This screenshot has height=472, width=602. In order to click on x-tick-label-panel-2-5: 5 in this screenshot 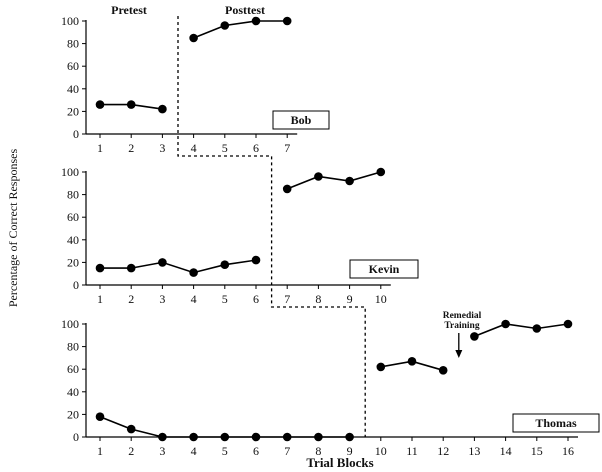, I will do `click(225, 299)`.